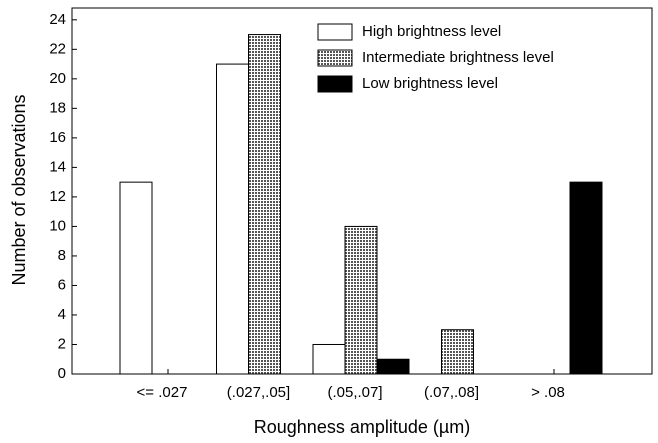 This screenshot has height=443, width=658. Describe the element at coordinates (57, 196) in the screenshot. I see `y-tick-label: 12` at that location.